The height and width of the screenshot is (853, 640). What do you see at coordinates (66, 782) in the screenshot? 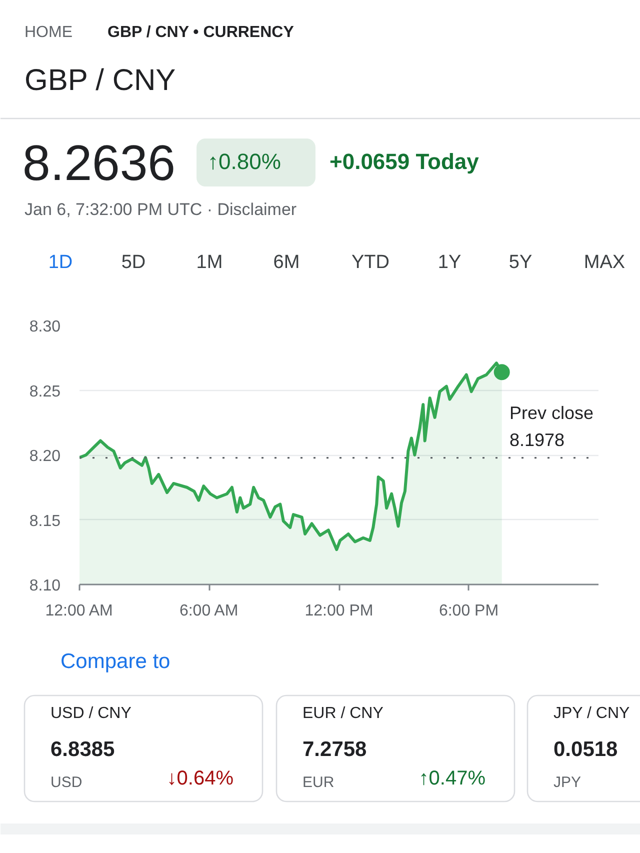
I see `text: USD` at bounding box center [66, 782].